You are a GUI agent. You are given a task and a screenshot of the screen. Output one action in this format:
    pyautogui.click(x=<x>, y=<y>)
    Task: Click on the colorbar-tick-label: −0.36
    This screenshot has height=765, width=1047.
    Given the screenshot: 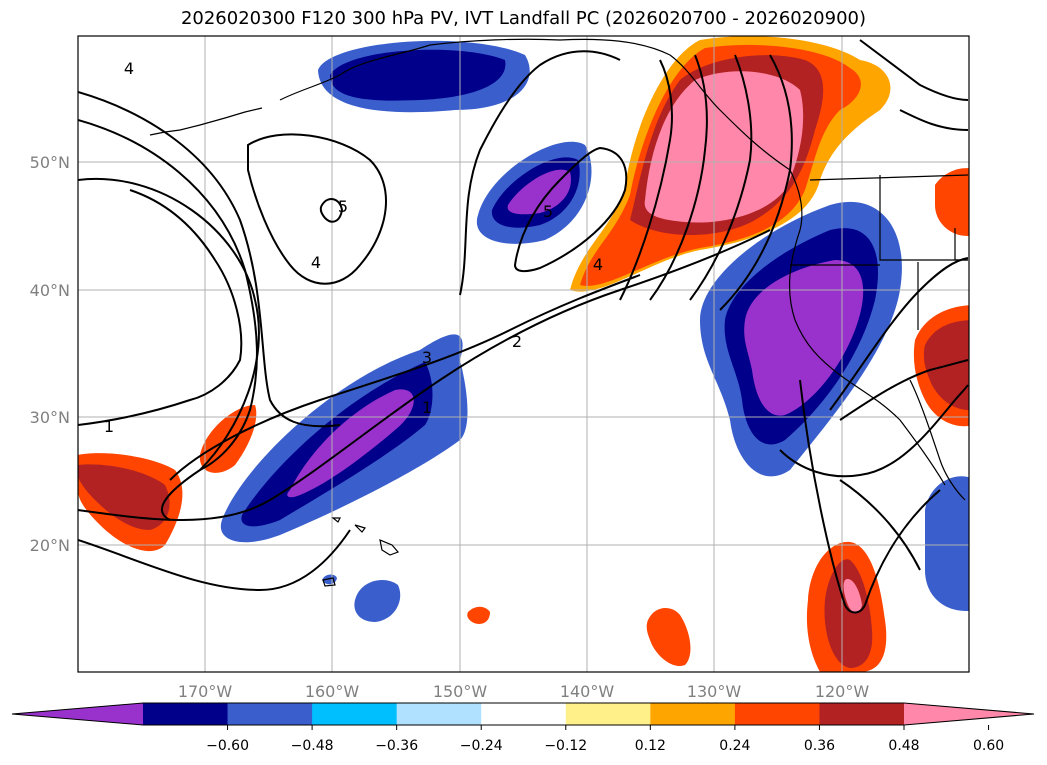 What is the action you would take?
    pyautogui.click(x=396, y=746)
    